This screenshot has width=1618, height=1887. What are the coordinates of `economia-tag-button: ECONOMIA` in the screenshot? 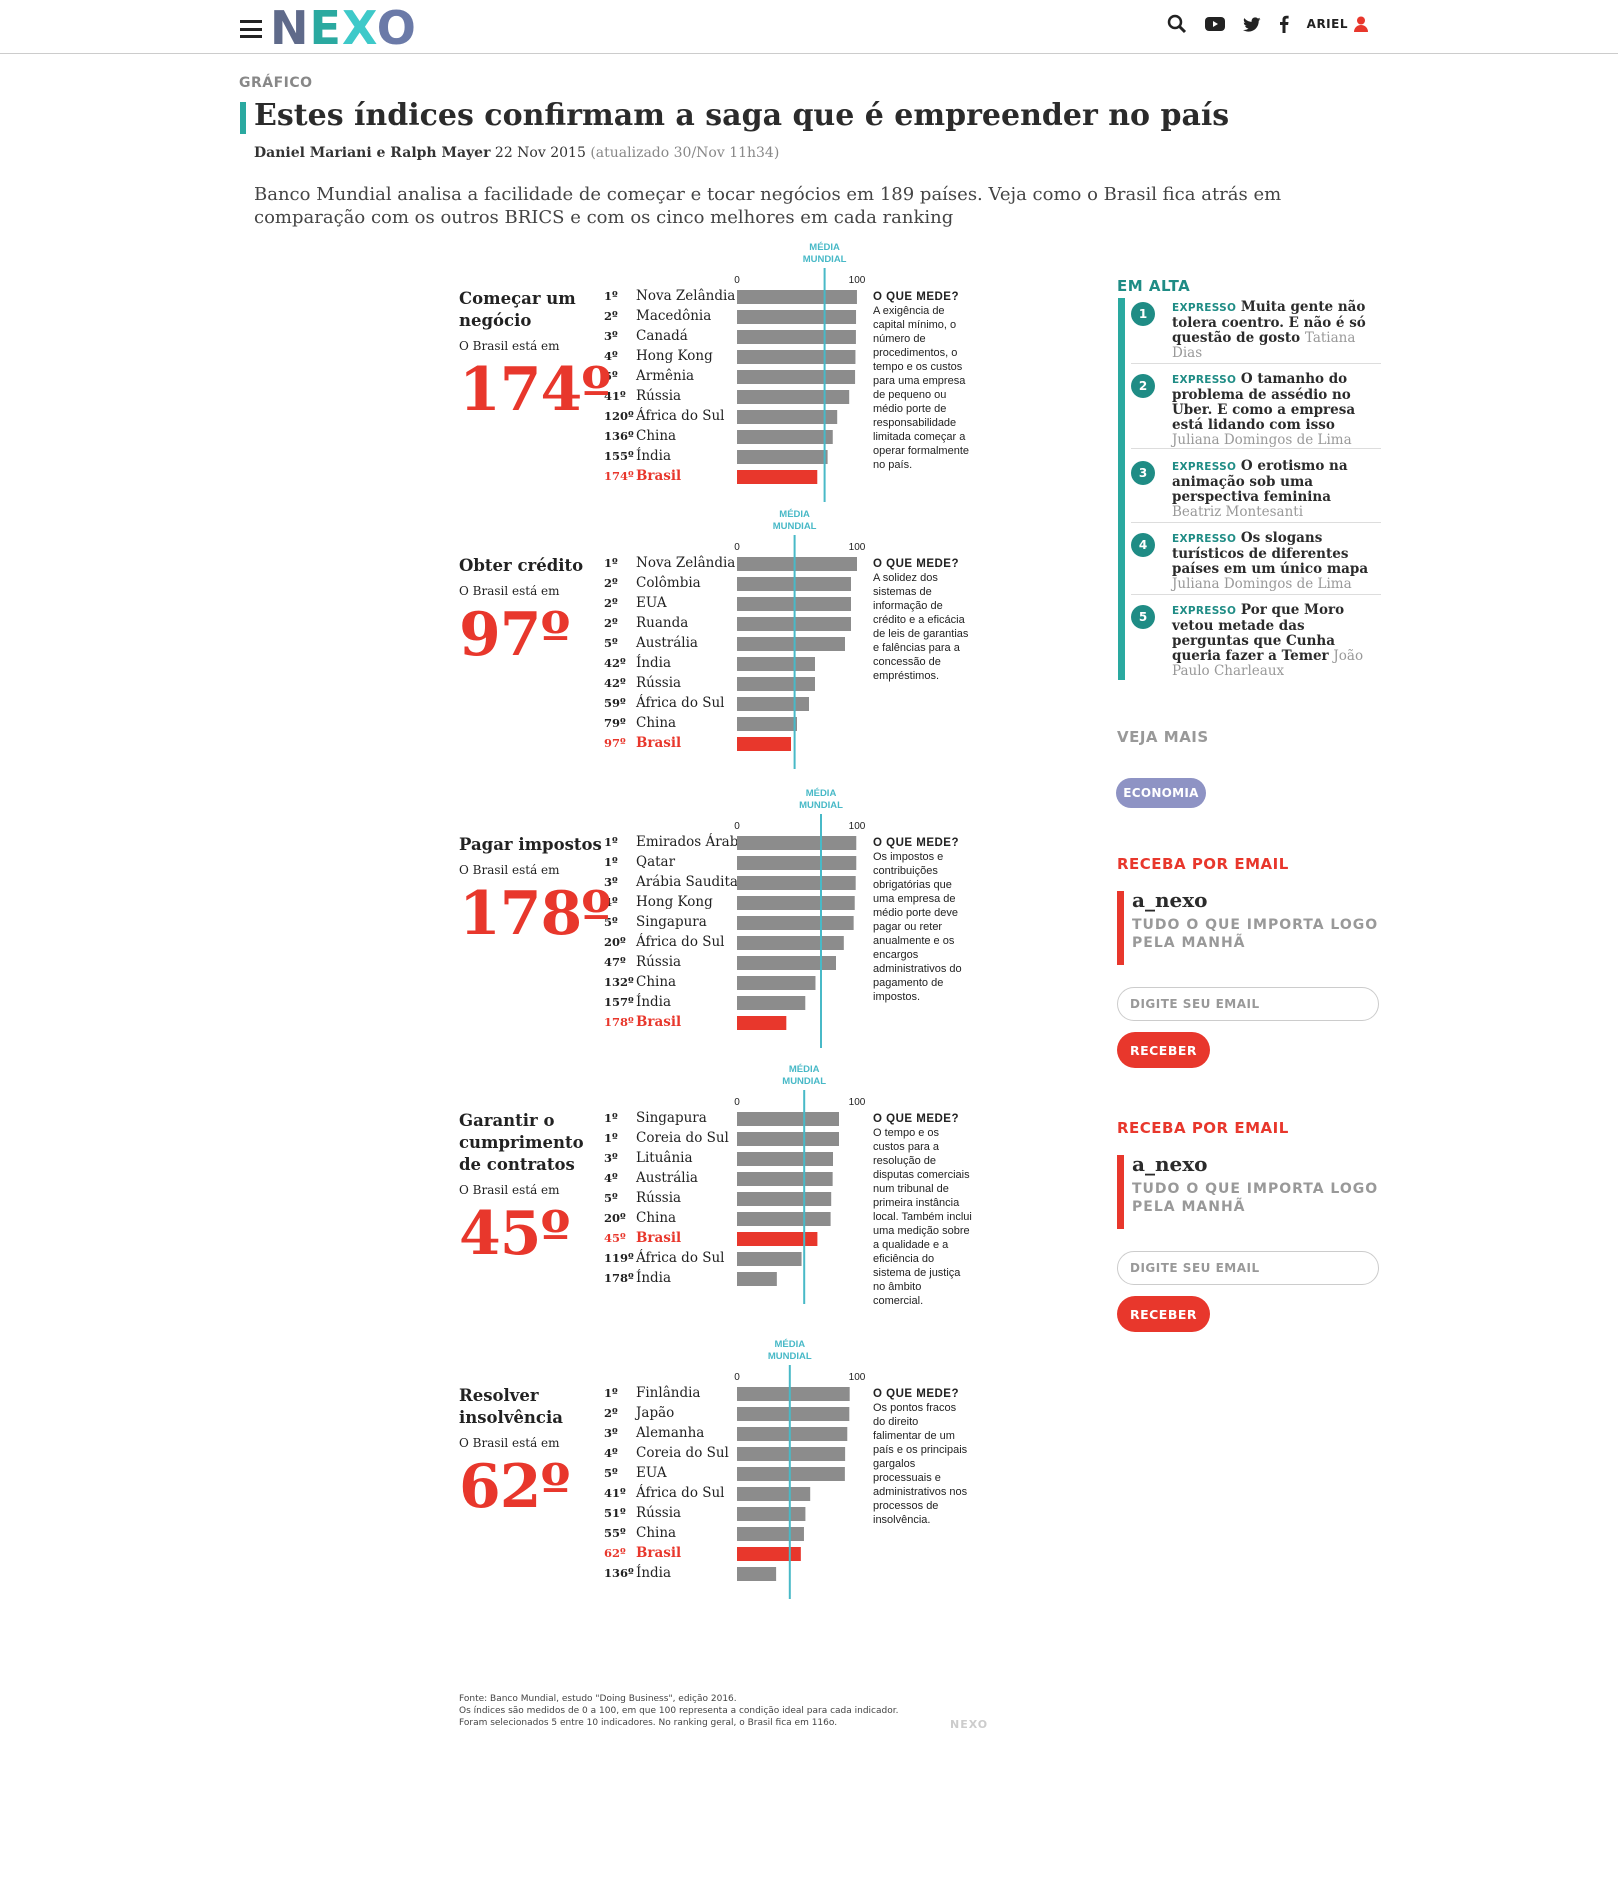 It's located at (1161, 793).